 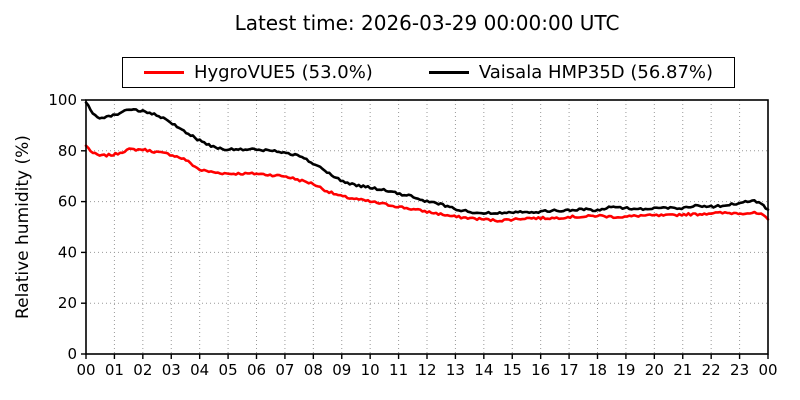 I want to click on x-tick-label: 12, so click(x=426, y=370).